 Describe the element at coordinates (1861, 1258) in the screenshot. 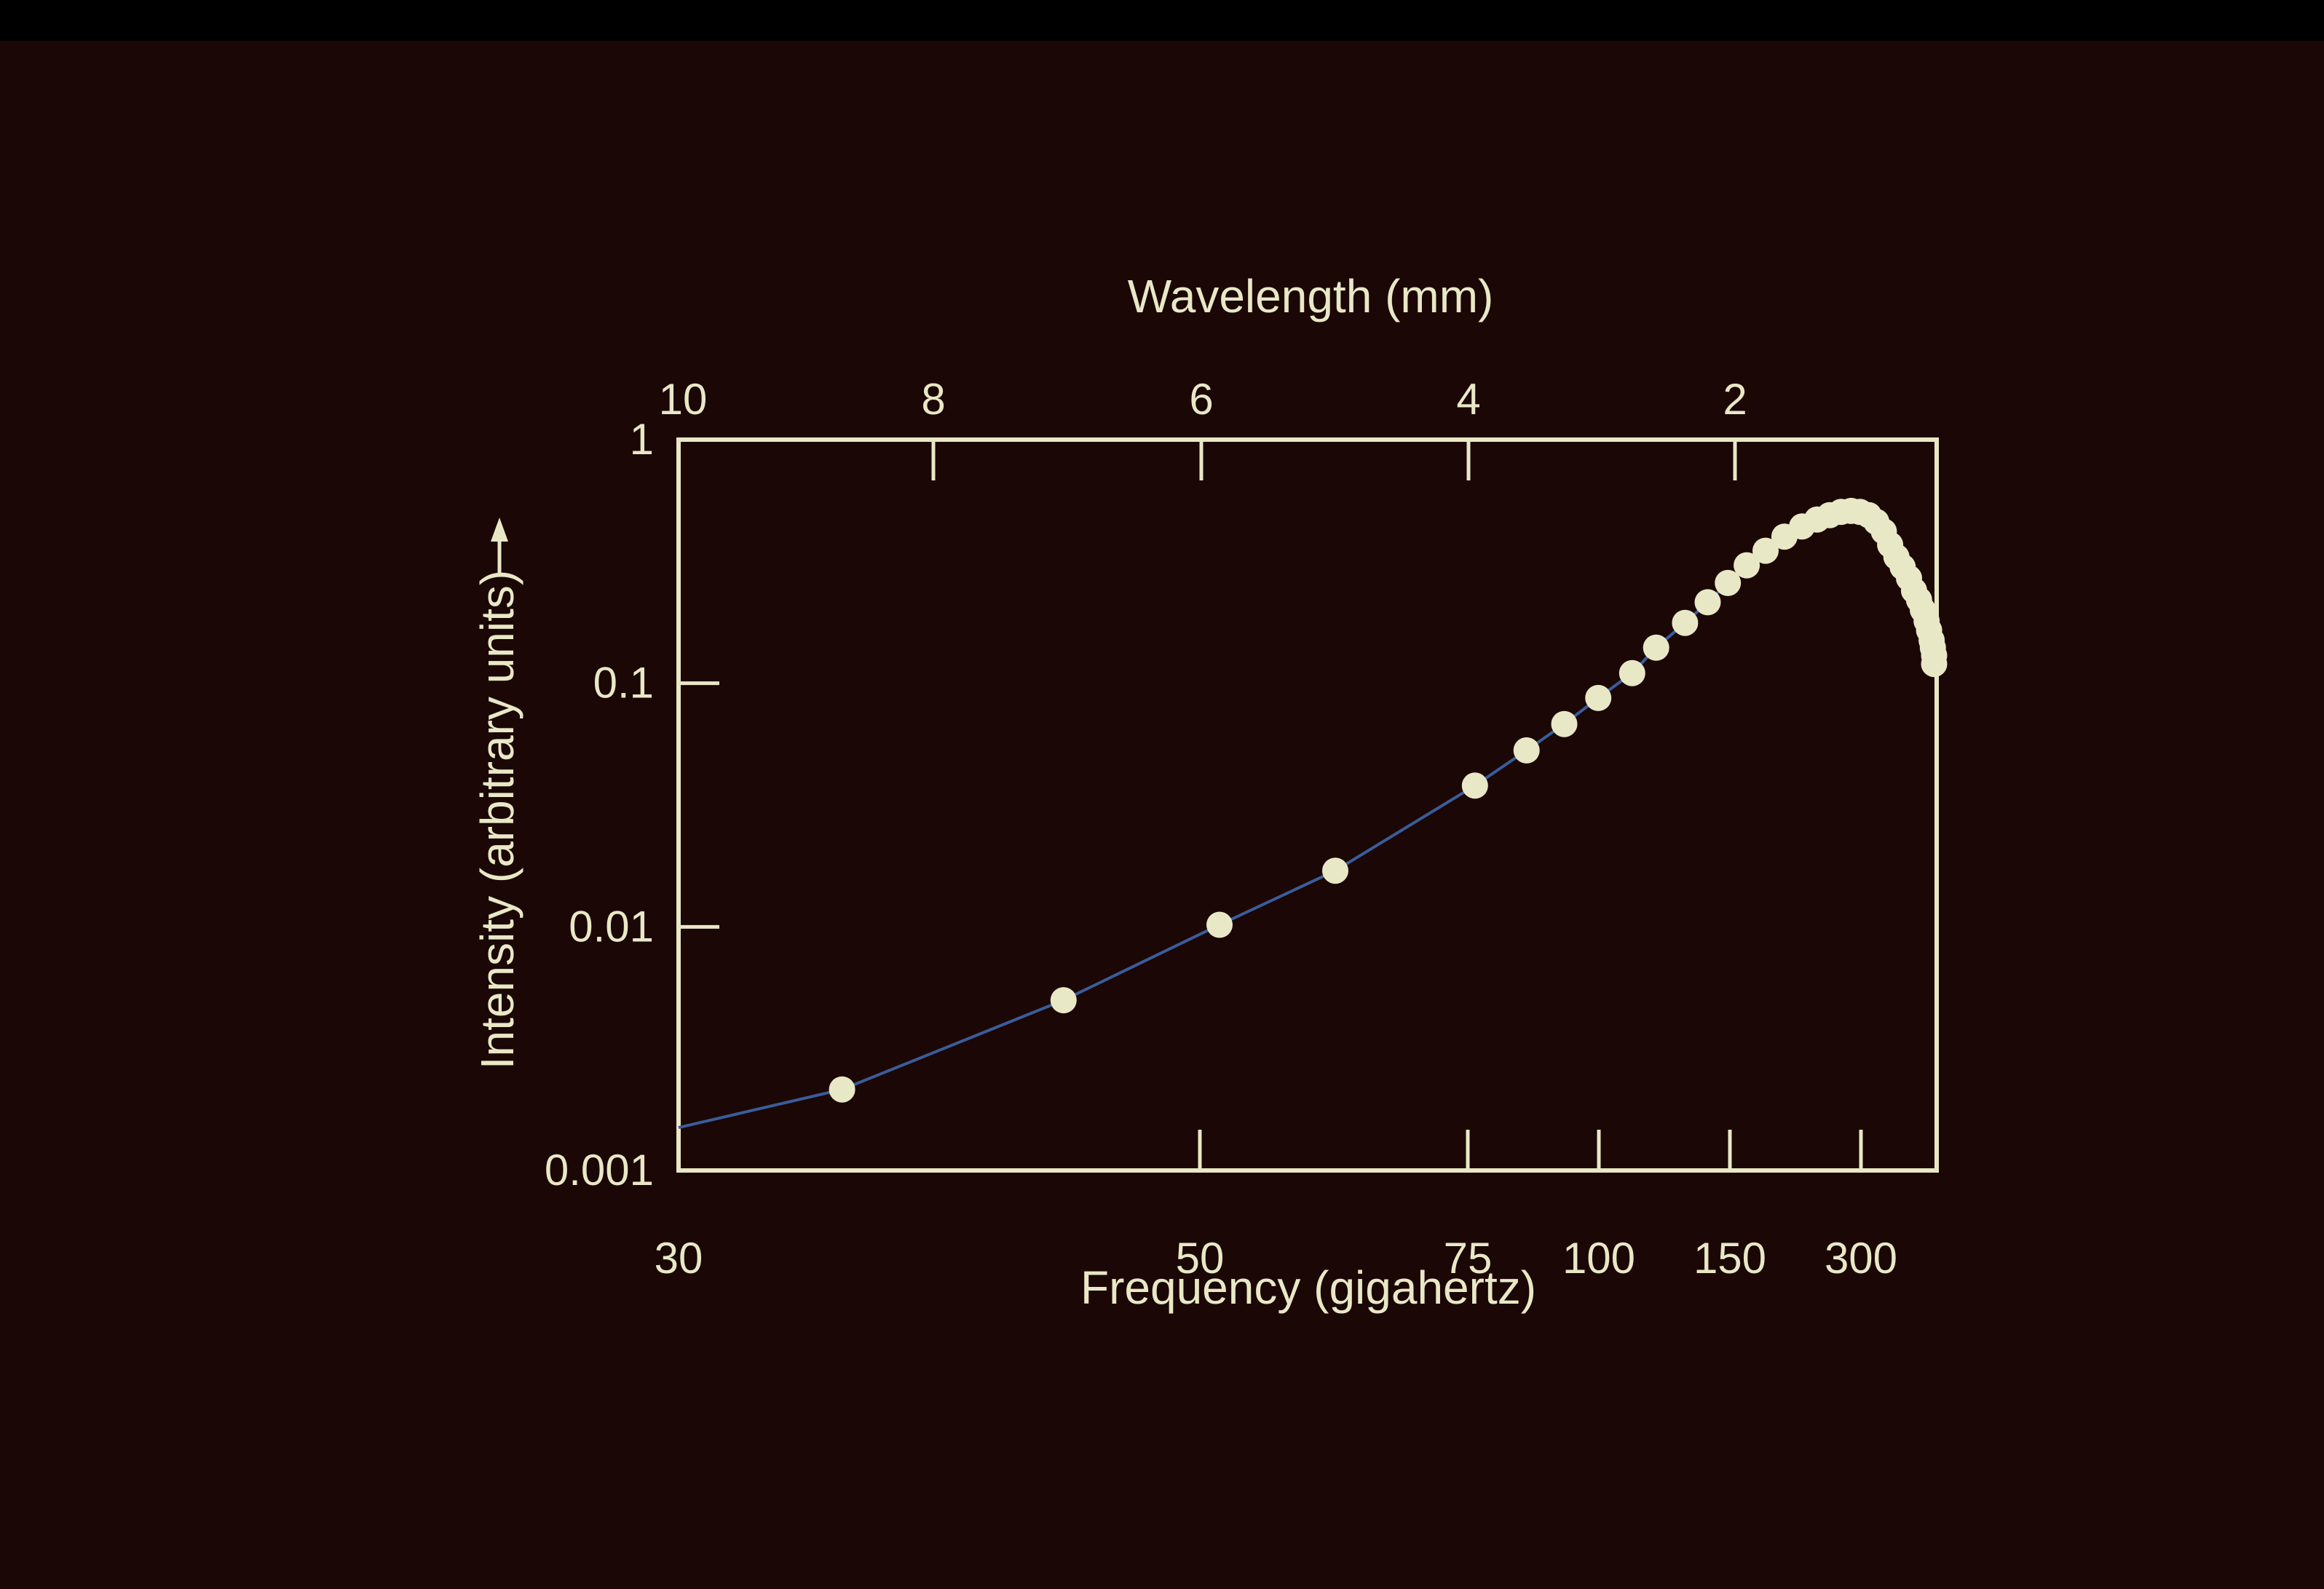

I see `x-tick-label: 300` at that location.